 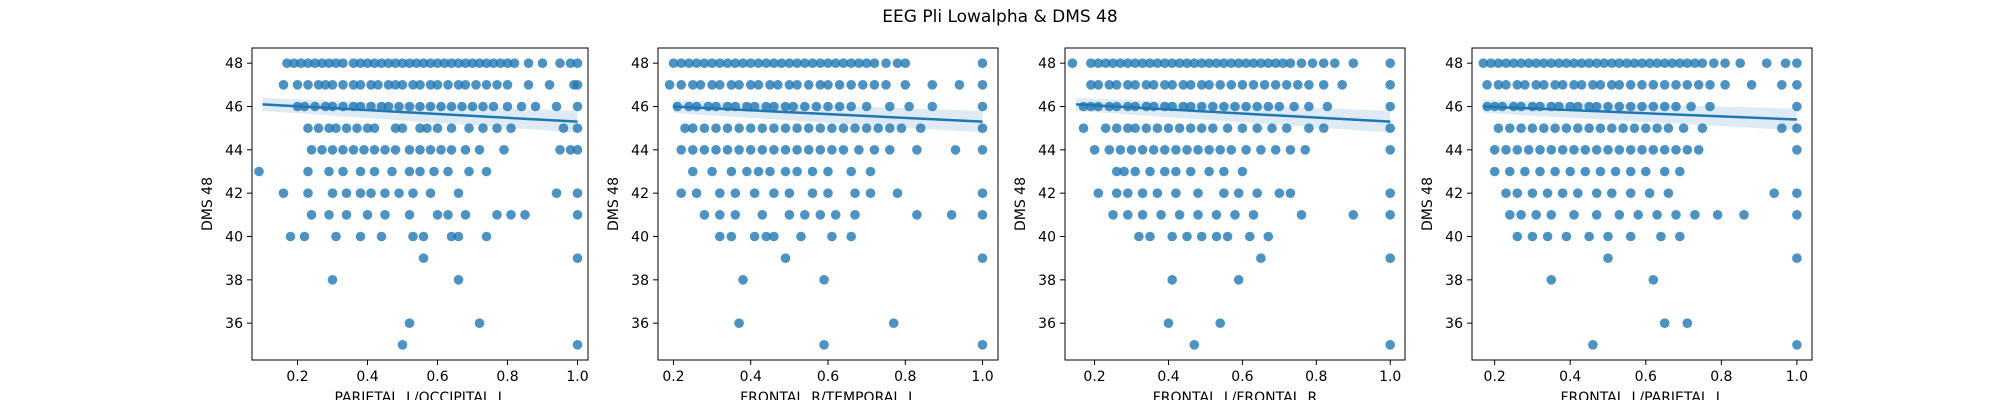 What do you see at coordinates (982, 377) in the screenshot?
I see `x-tick-label: 1.0` at bounding box center [982, 377].